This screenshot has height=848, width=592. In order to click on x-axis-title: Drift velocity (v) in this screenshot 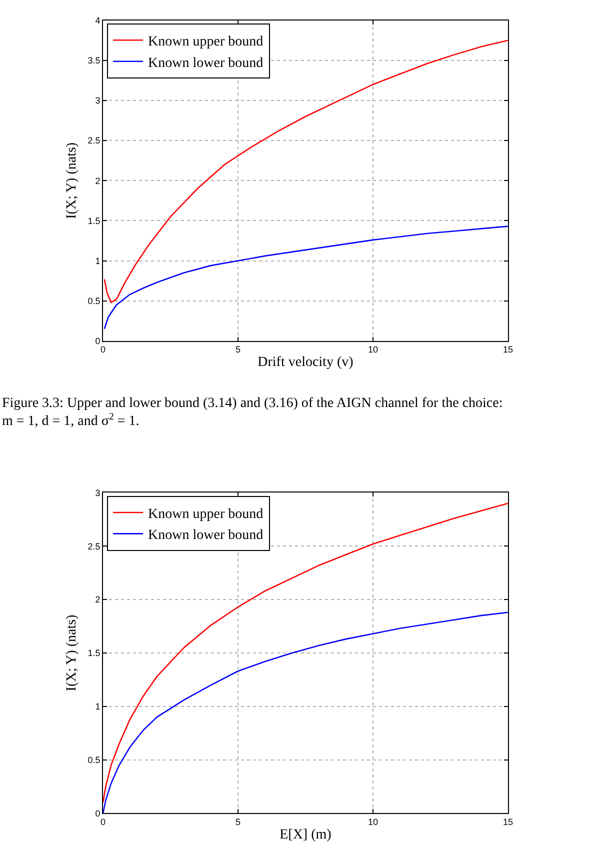, I will do `click(306, 362)`.